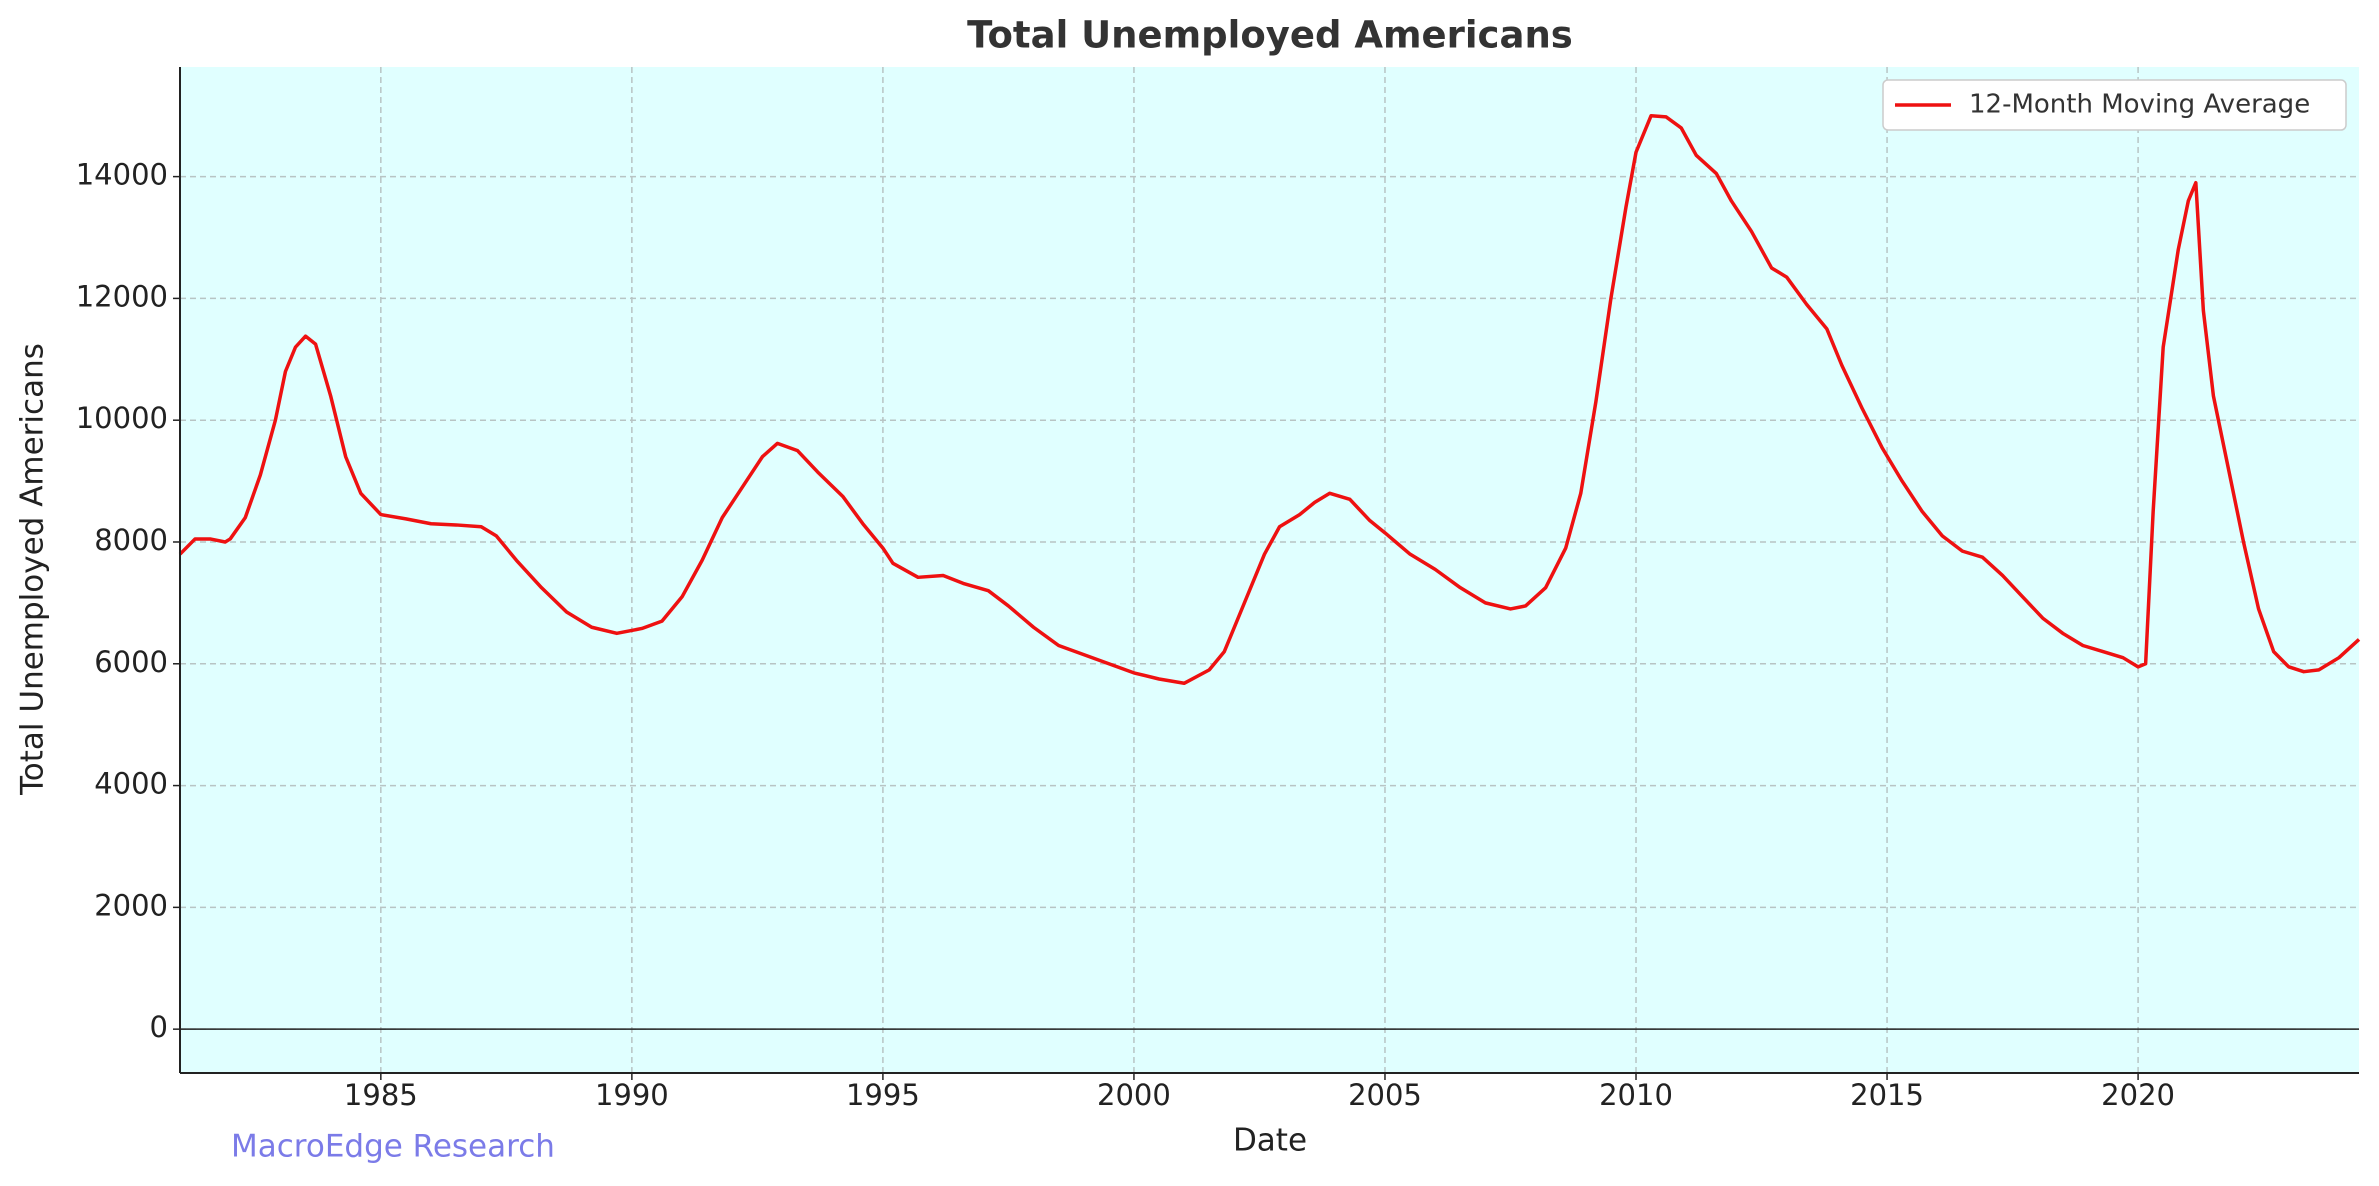 This screenshot has height=1186, width=2379. I want to click on y-tick-label: 14000, so click(122, 175).